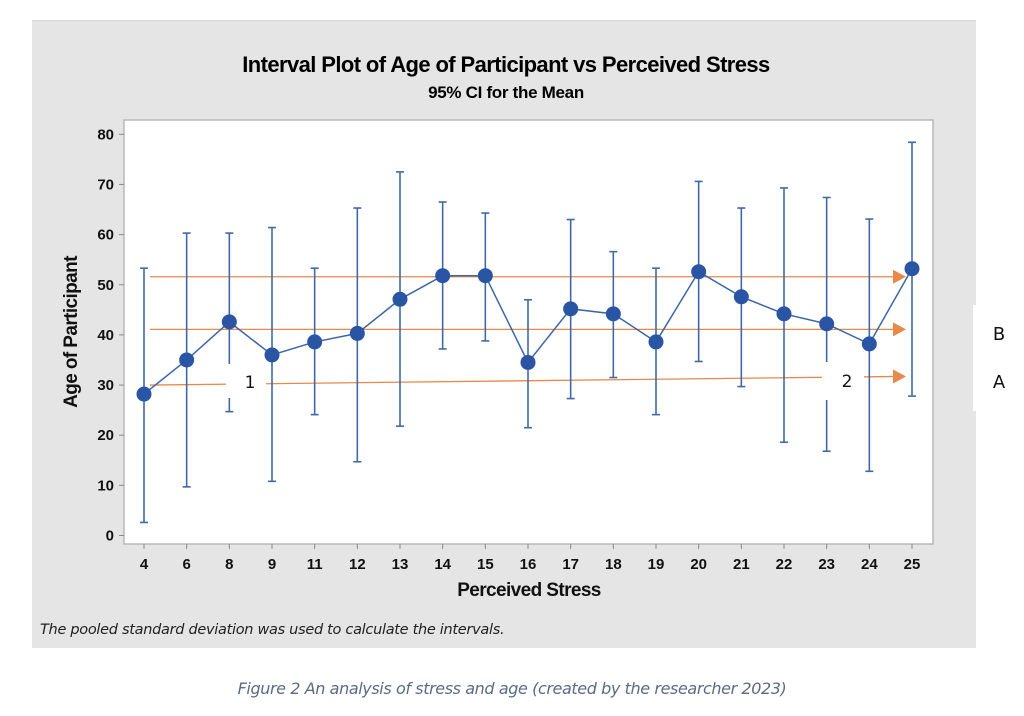 The image size is (1024, 716). I want to click on x-axis: 4 6 8 9 11 12 13 14 15 16 17 18 19 20 21 22 23 24 25, so click(530, 558).